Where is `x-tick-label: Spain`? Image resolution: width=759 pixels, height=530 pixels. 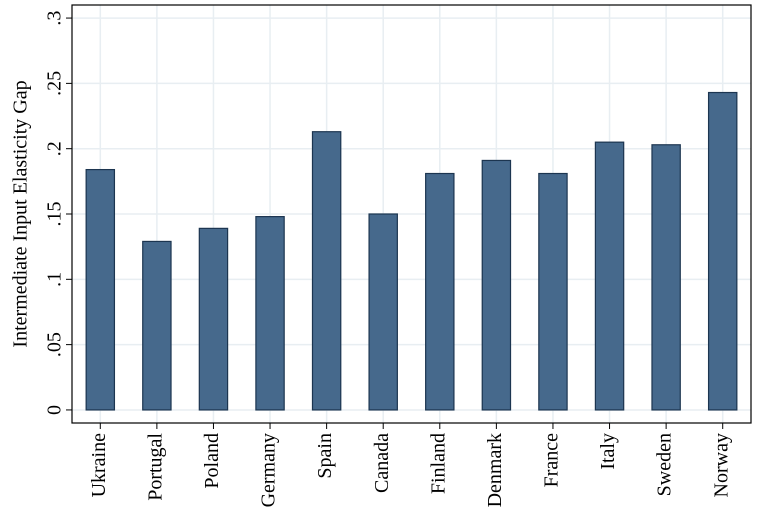
x-tick-label: Spain is located at coordinates (325, 456).